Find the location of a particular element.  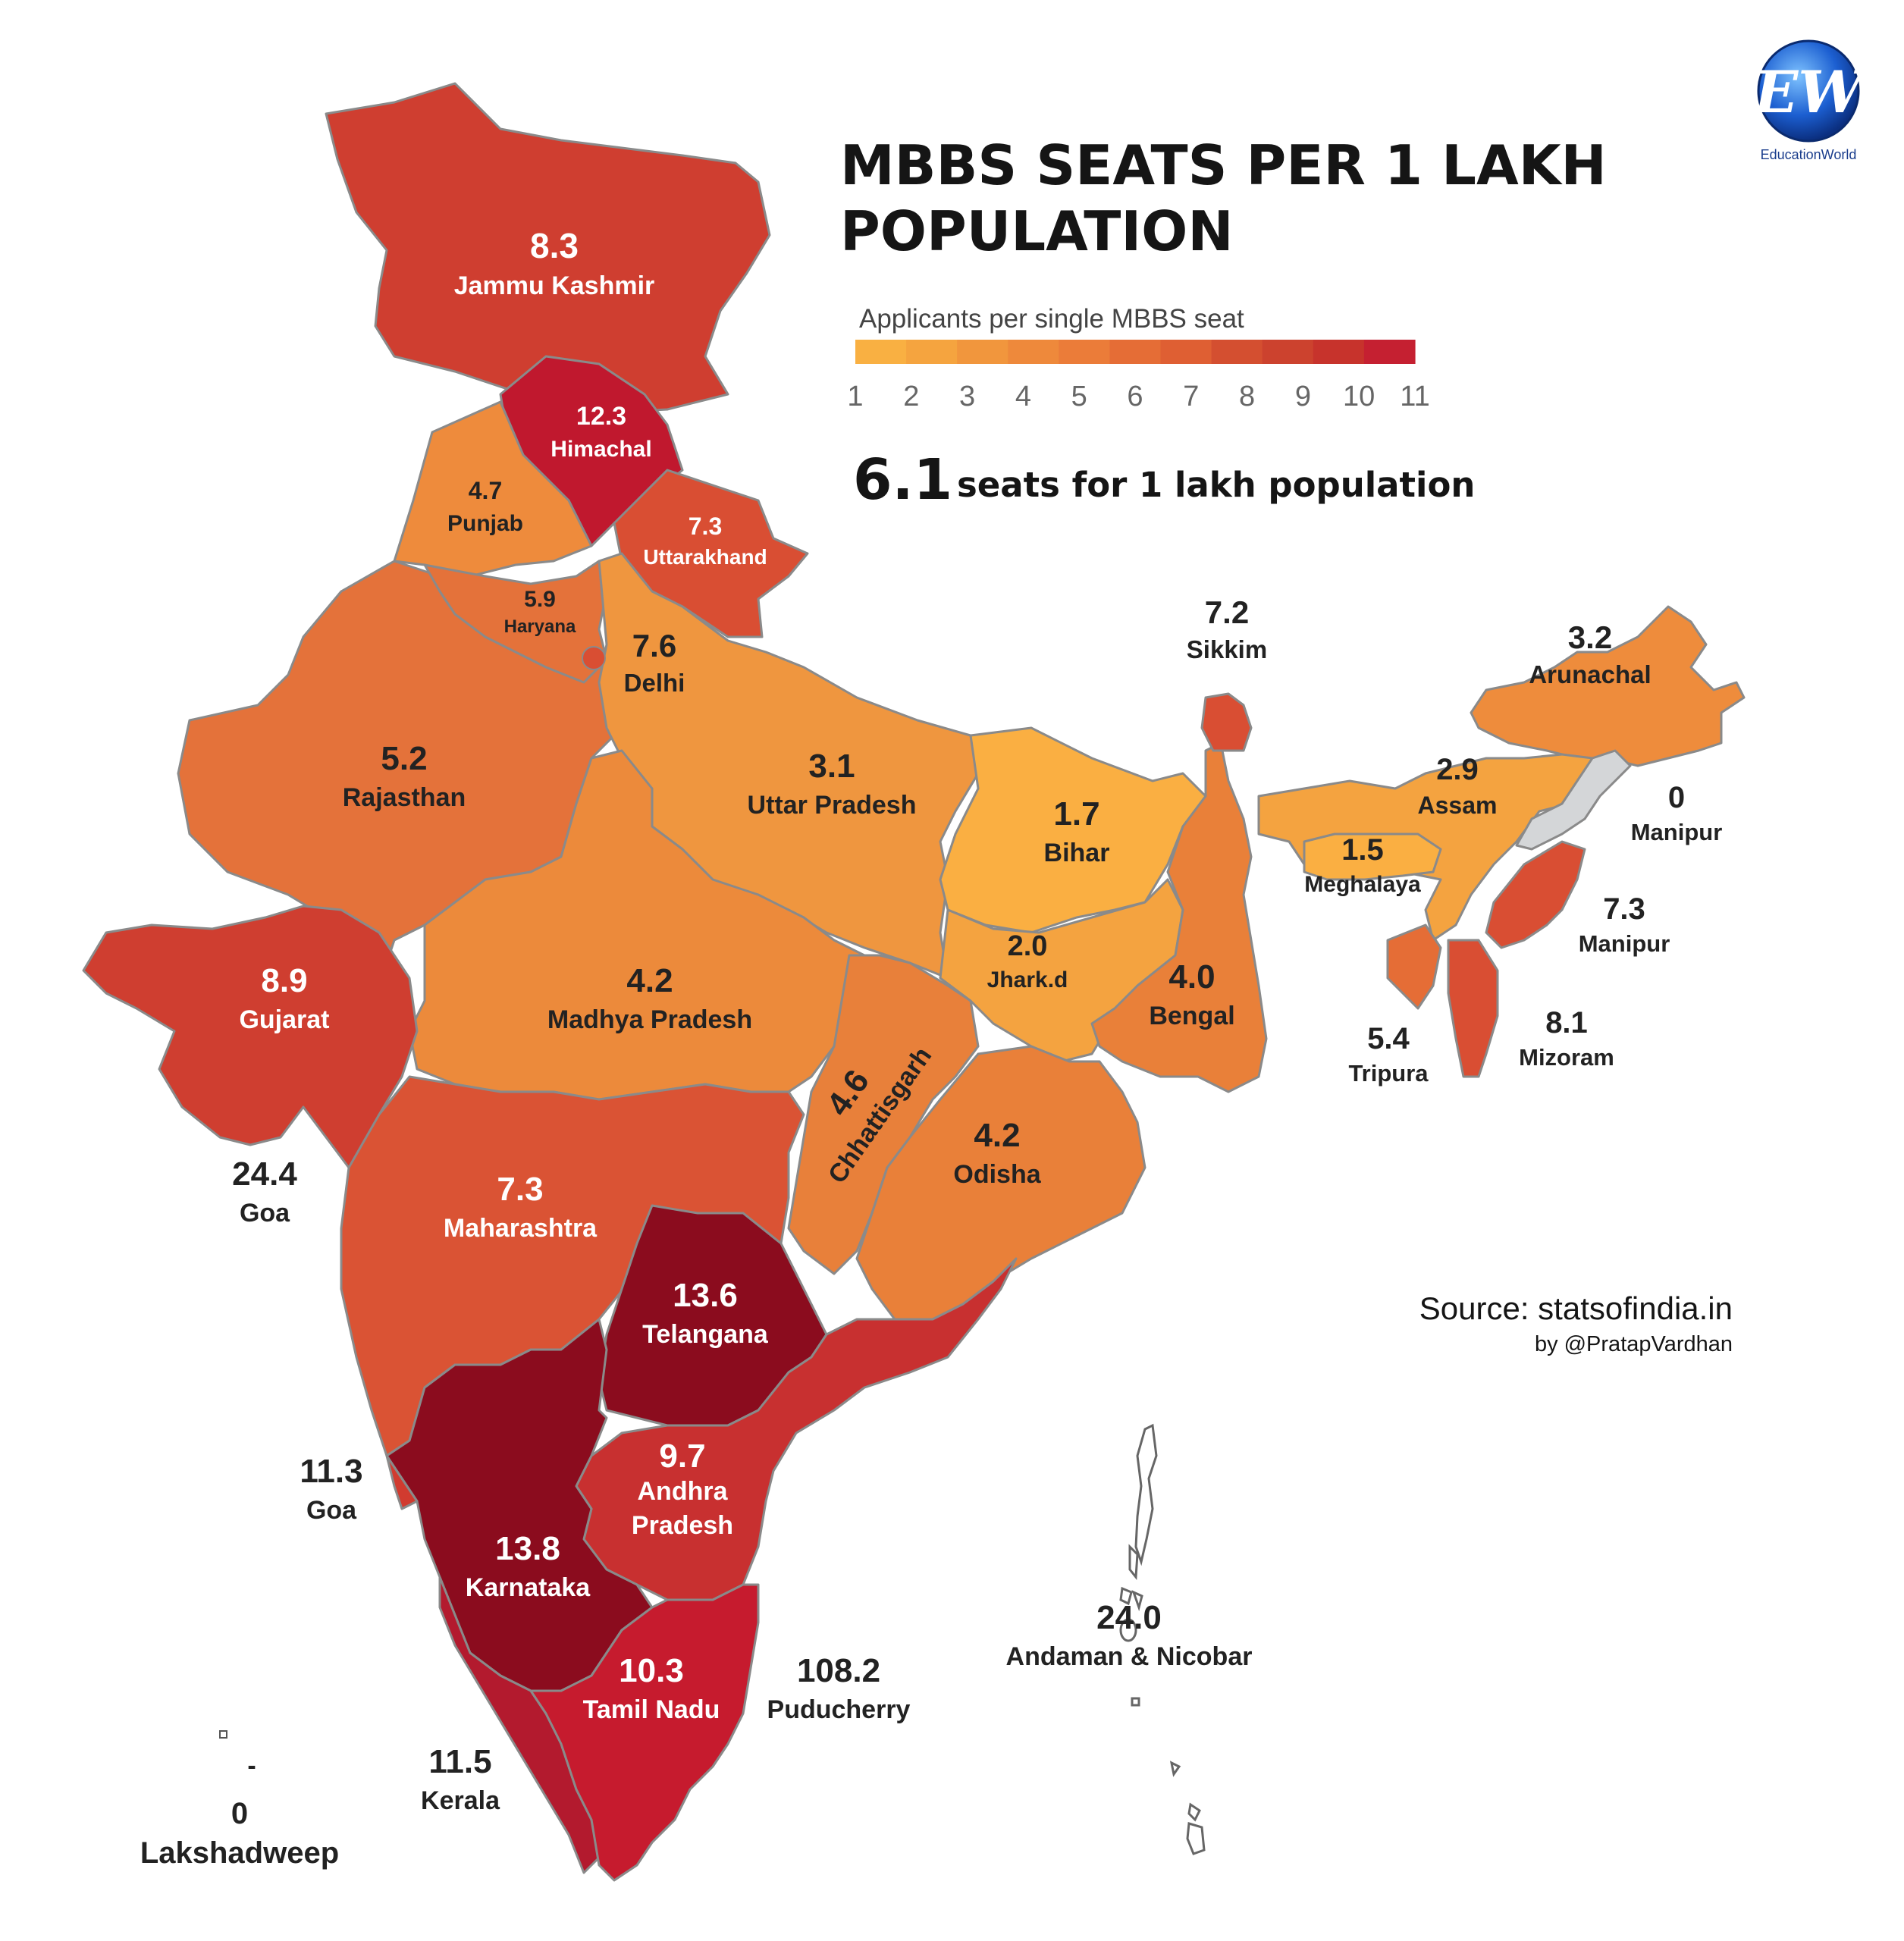

legend-color-bar is located at coordinates (1135, 352).